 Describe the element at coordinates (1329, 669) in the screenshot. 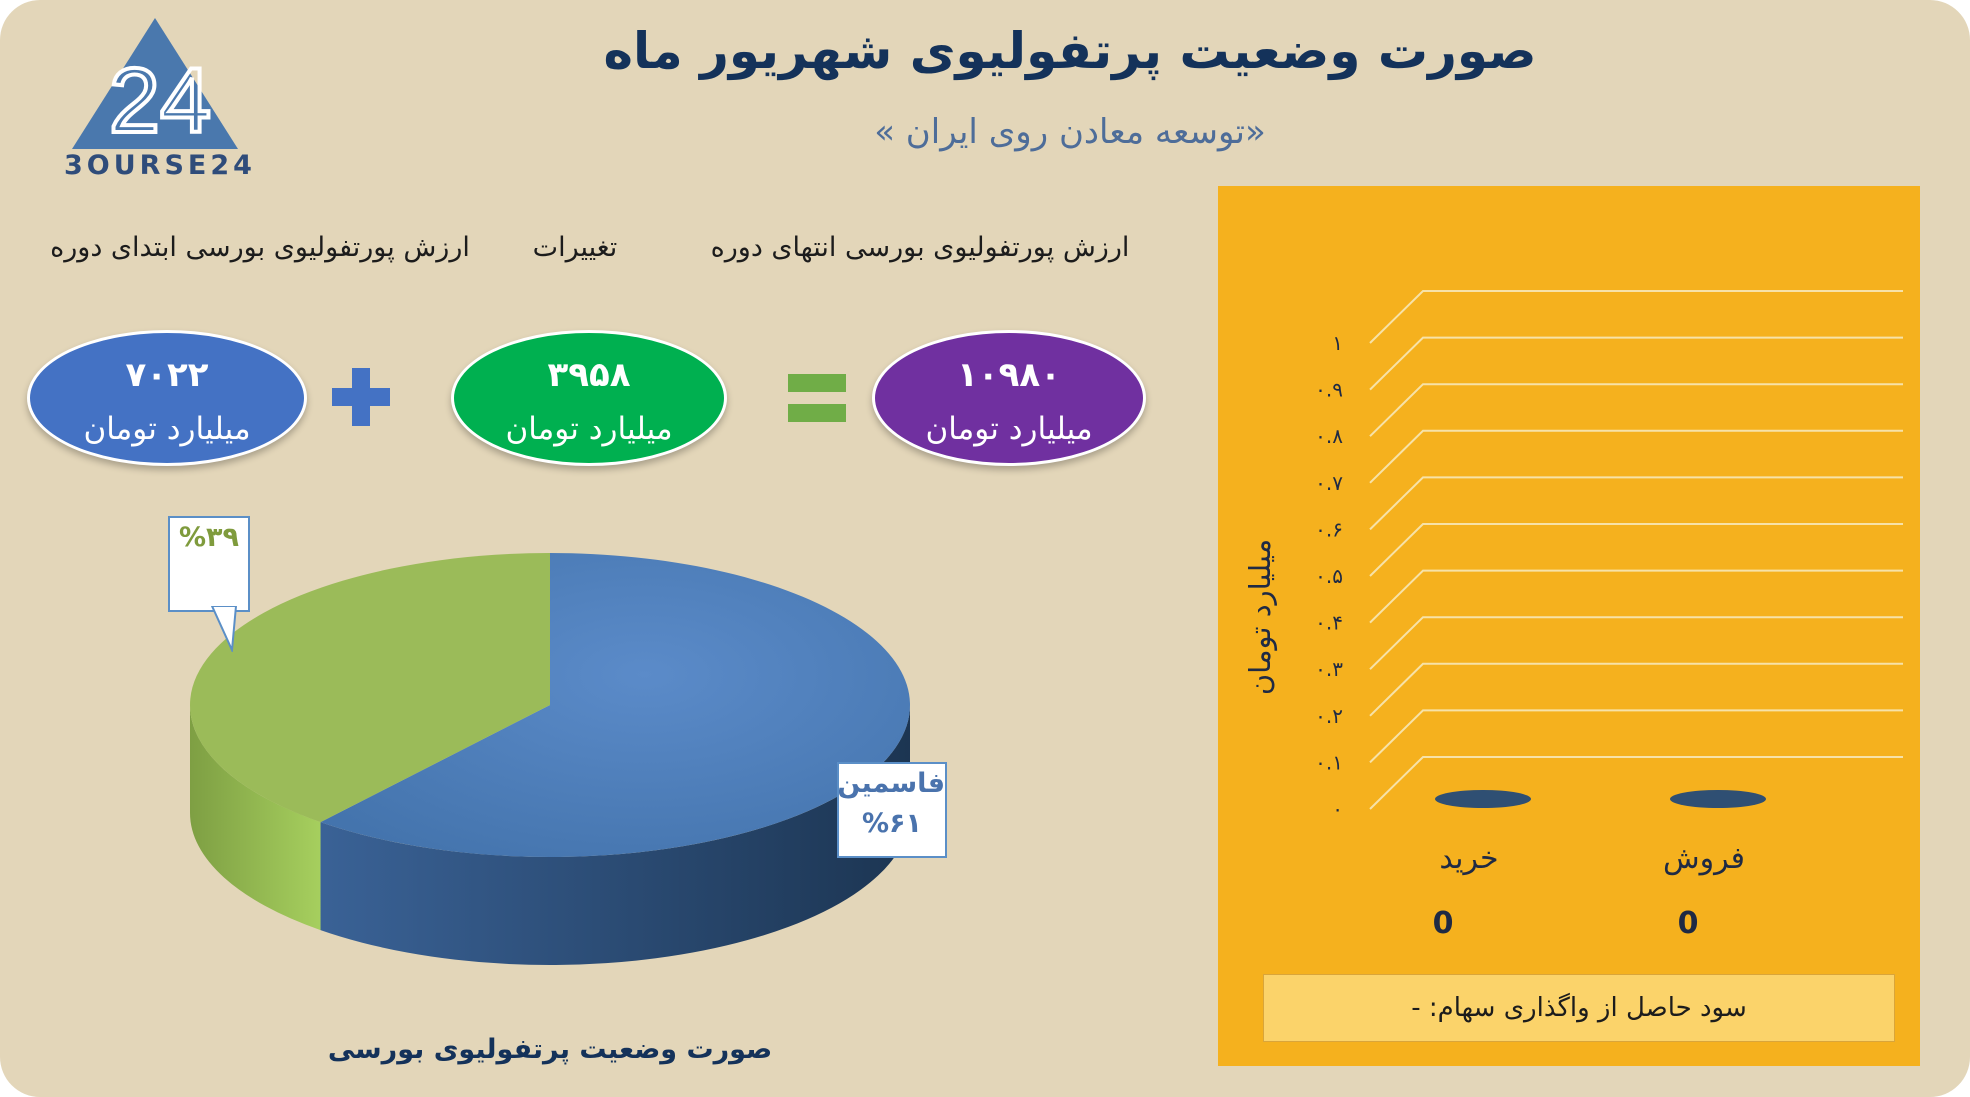

I see `ytick-label-3: ۰.۳` at that location.